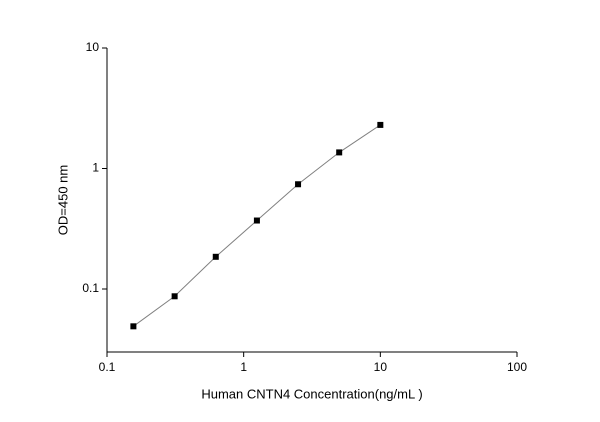  What do you see at coordinates (517, 367) in the screenshot?
I see `x-tick-label: 100` at bounding box center [517, 367].